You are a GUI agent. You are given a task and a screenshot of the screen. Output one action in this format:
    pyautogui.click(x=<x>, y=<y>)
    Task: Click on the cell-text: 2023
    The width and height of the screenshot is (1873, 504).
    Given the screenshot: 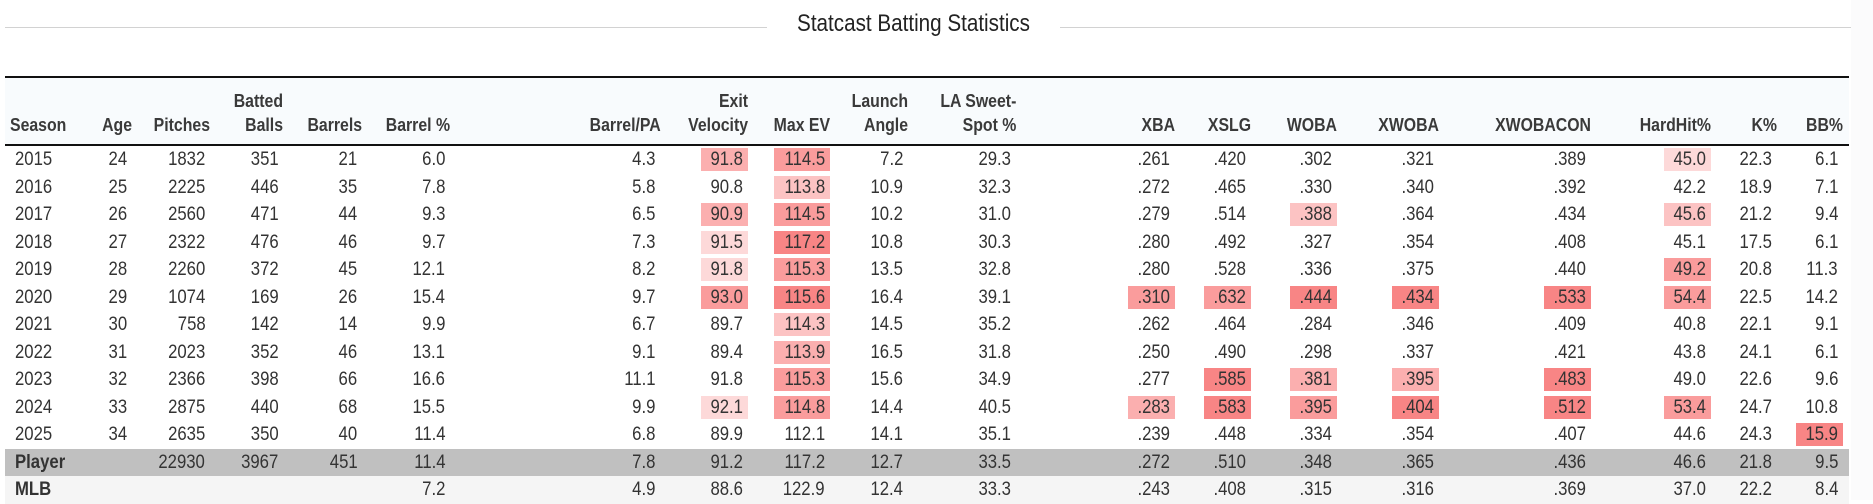 What is the action you would take?
    pyautogui.click(x=34, y=380)
    